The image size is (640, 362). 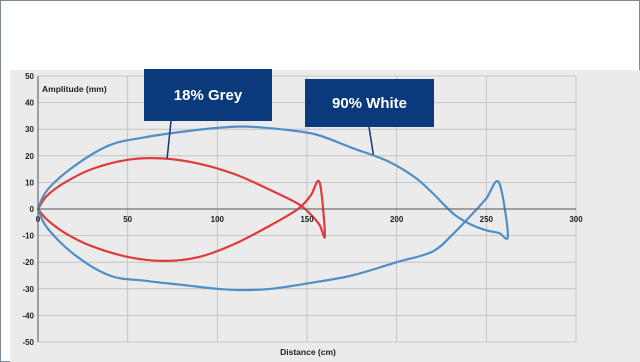 What do you see at coordinates (218, 219) in the screenshot?
I see `x-tick-label: 100` at bounding box center [218, 219].